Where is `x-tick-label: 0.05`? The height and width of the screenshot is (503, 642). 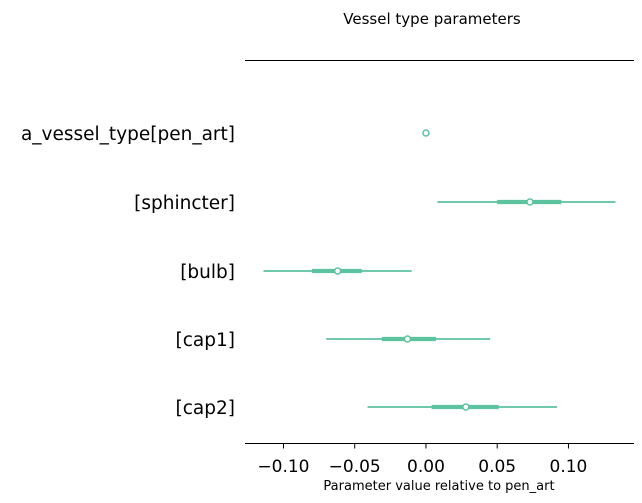 x-tick-label: 0.05 is located at coordinates (497, 467).